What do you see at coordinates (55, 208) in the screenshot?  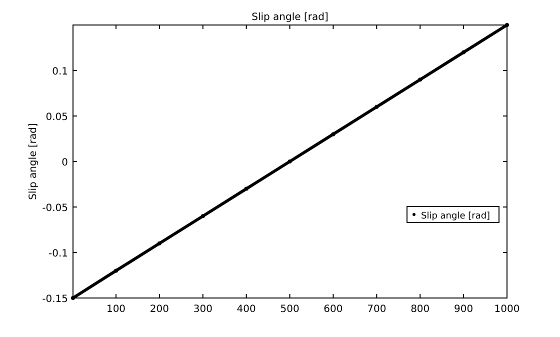 I see `y-tick-label: -0.05` at bounding box center [55, 208].